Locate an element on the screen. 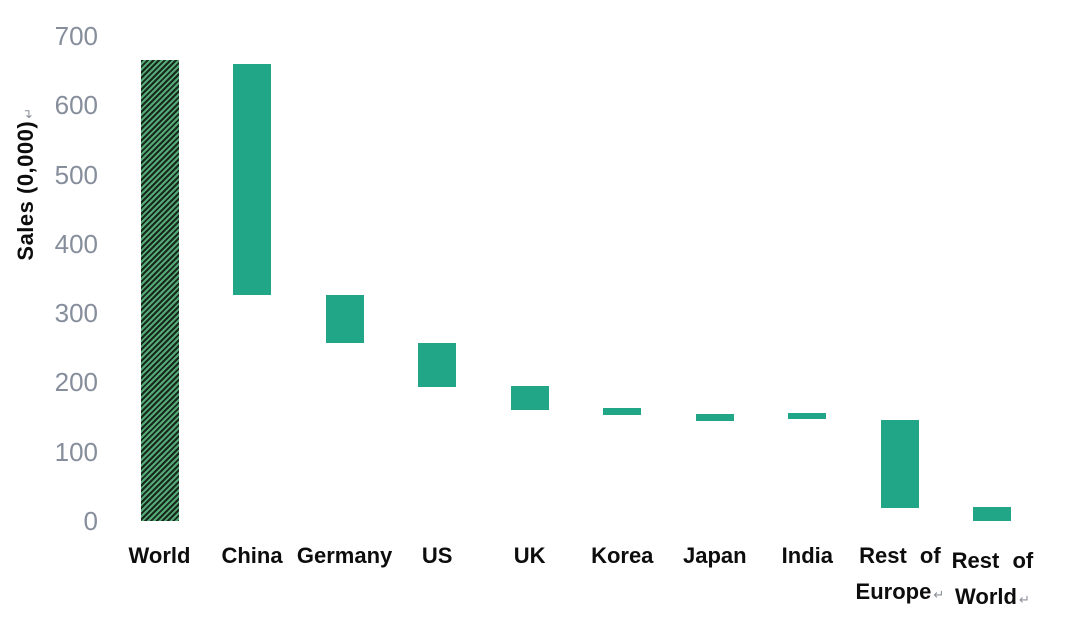  bar-china is located at coordinates (252, 179).